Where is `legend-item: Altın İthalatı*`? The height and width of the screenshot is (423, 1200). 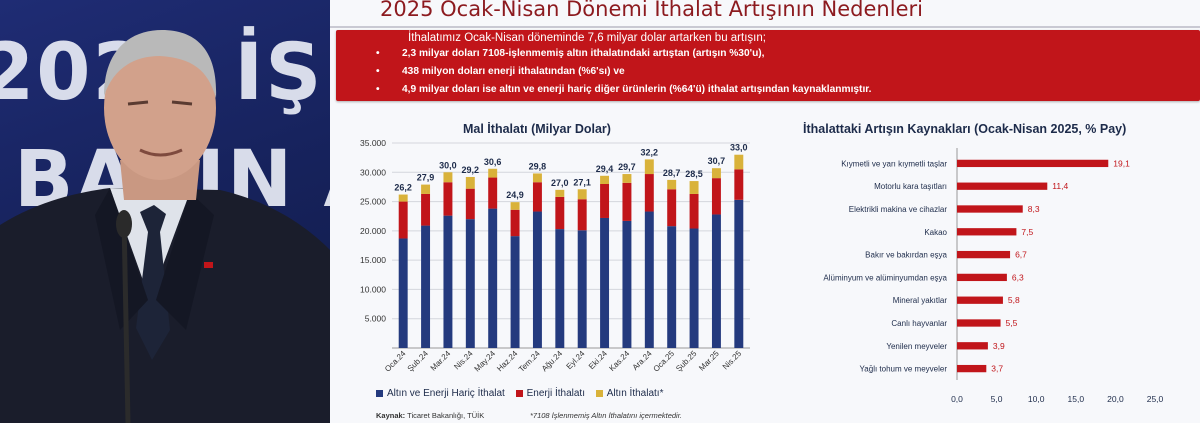 legend-item: Altın İthalatı* is located at coordinates (629, 393).